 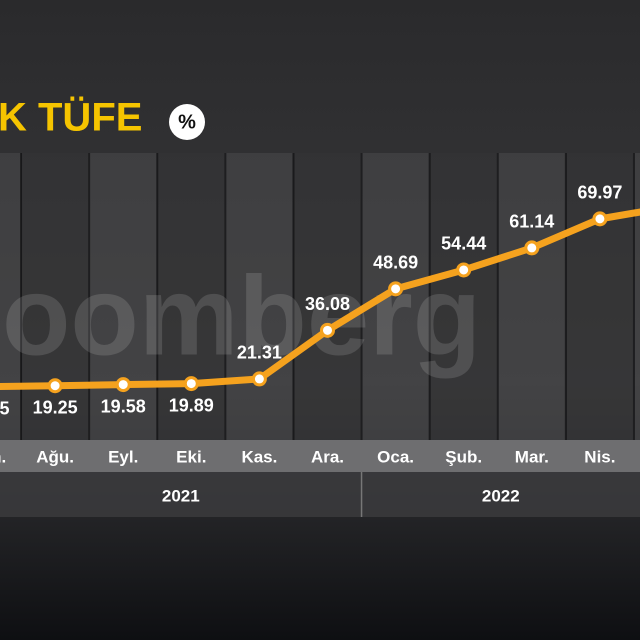 I want to click on x-tick-label: Oca., so click(x=395, y=456).